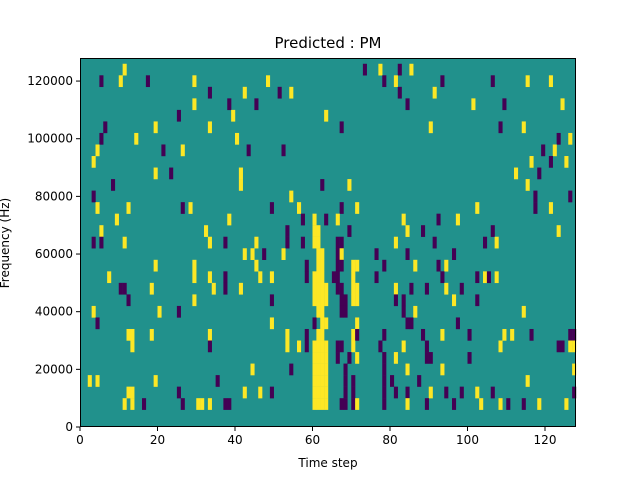 This screenshot has height=480, width=640. I want to click on y-tick-label: 100000, so click(50, 139).